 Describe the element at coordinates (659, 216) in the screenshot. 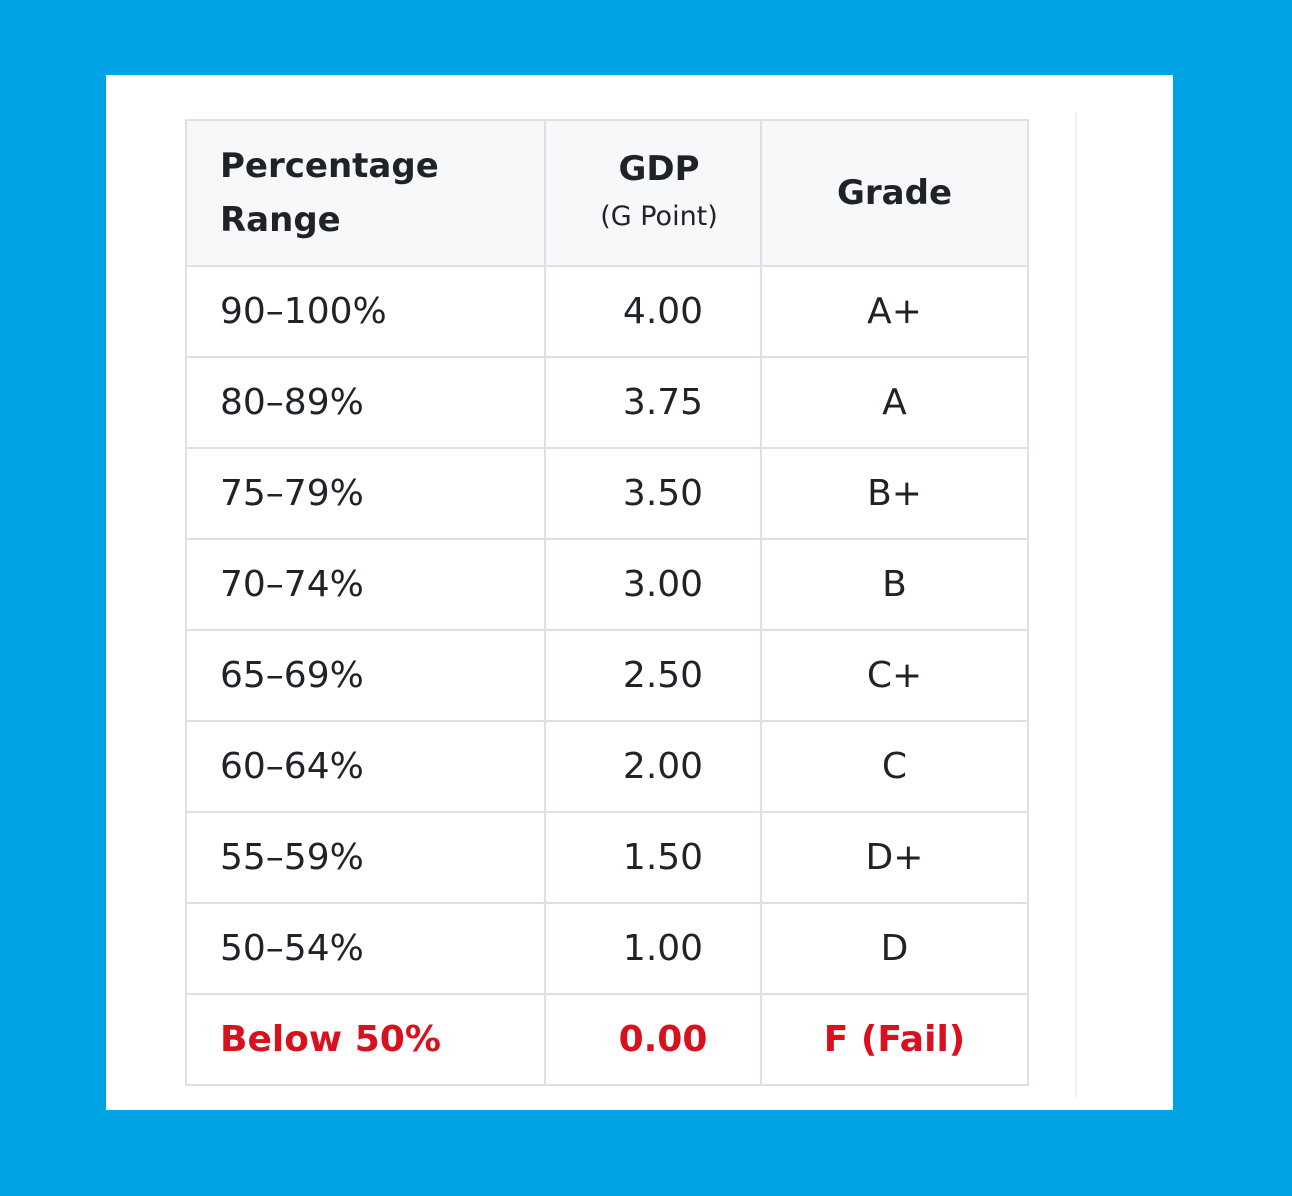

I see `header-gdp-sublabel: (G Point)` at that location.